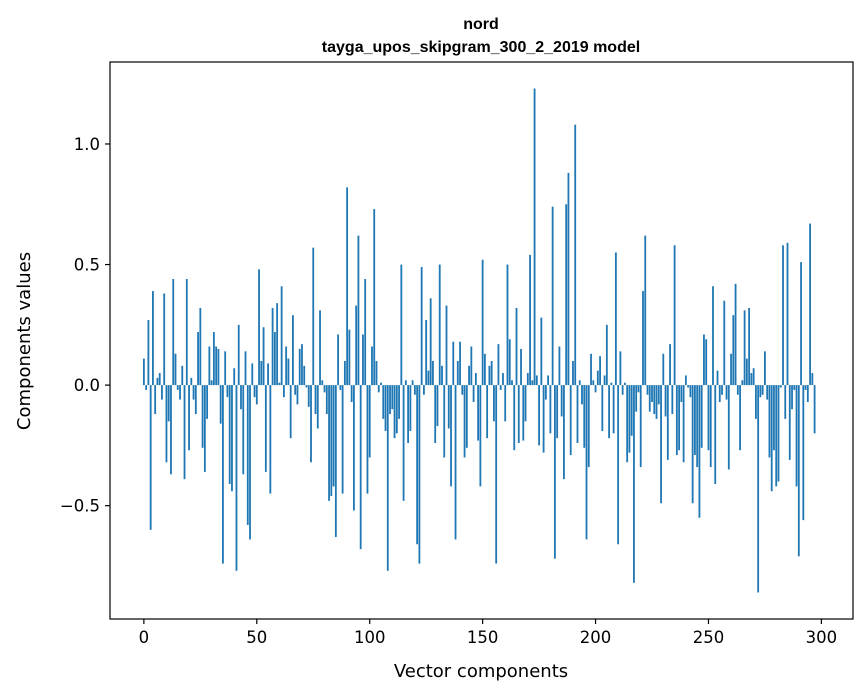 The height and width of the screenshot is (696, 867). What do you see at coordinates (481, 47) in the screenshot?
I see `chart-subtitle: tayga_upos_skipgram_300_2_2019 model` at bounding box center [481, 47].